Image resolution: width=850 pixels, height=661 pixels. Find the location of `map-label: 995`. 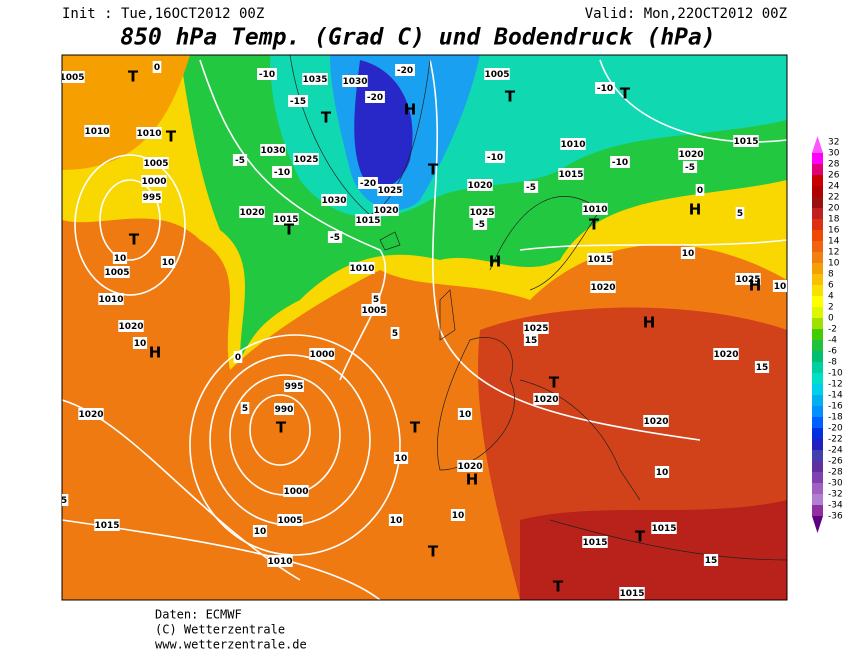

map-label: 995 is located at coordinates (152, 198).